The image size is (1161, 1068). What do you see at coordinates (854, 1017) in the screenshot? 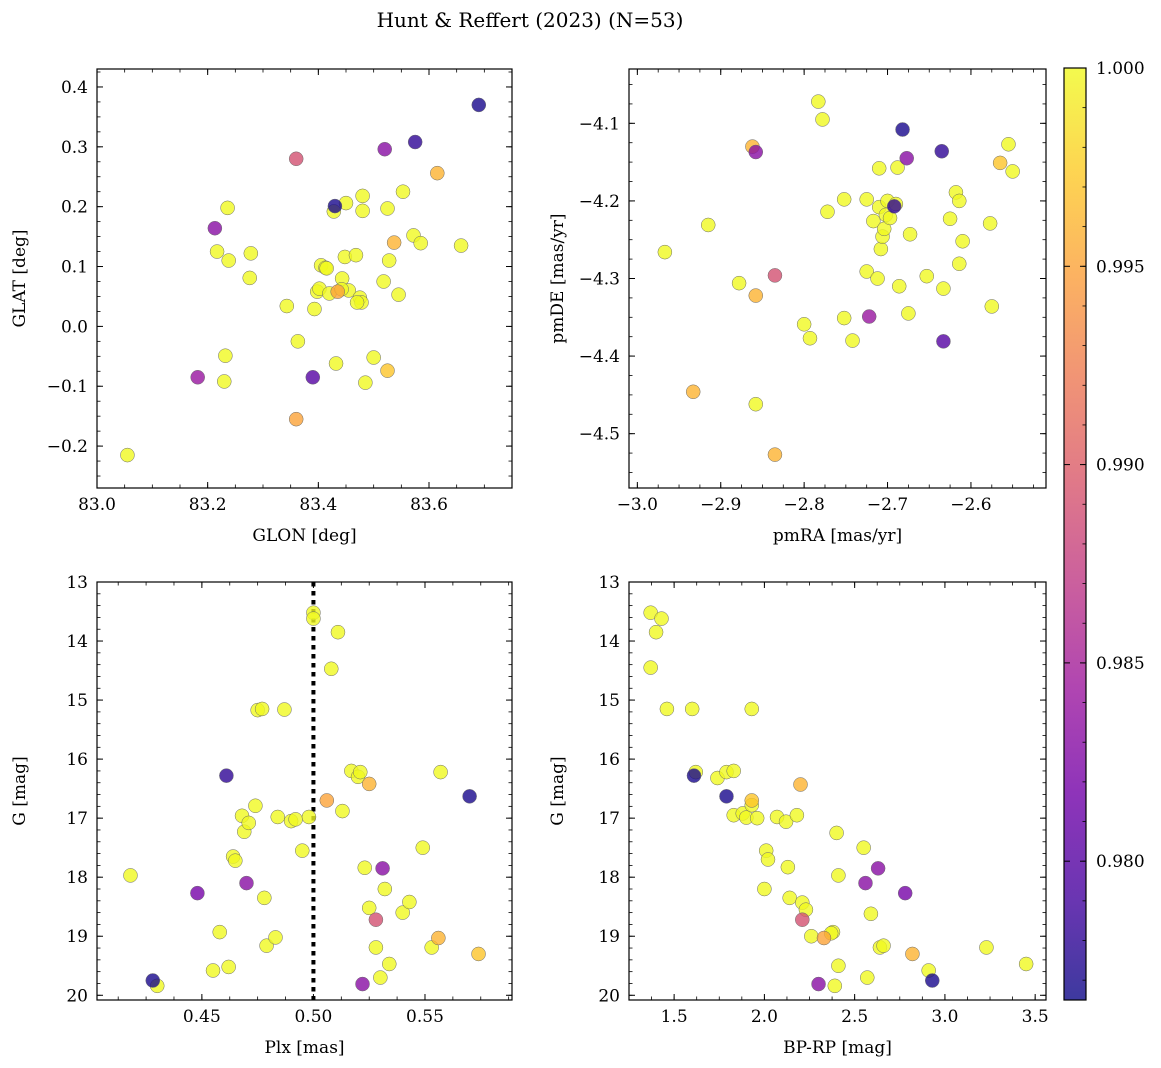
I see `x-tick-label: 2.5` at bounding box center [854, 1017].